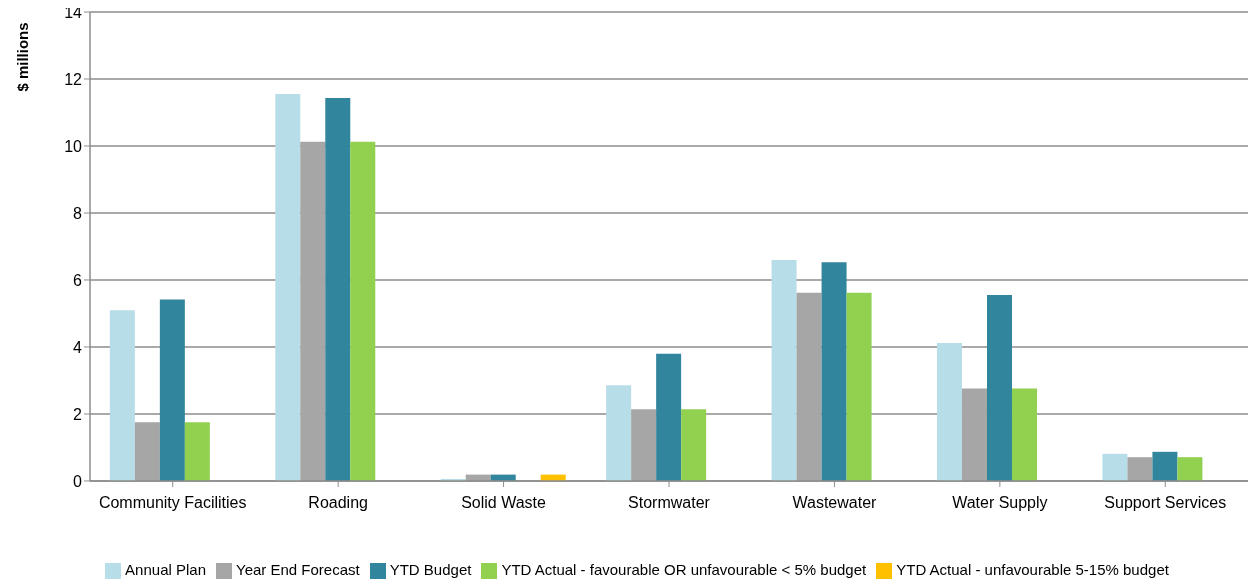 This screenshot has width=1256, height=587. I want to click on y-tick-label: 4, so click(78, 347).